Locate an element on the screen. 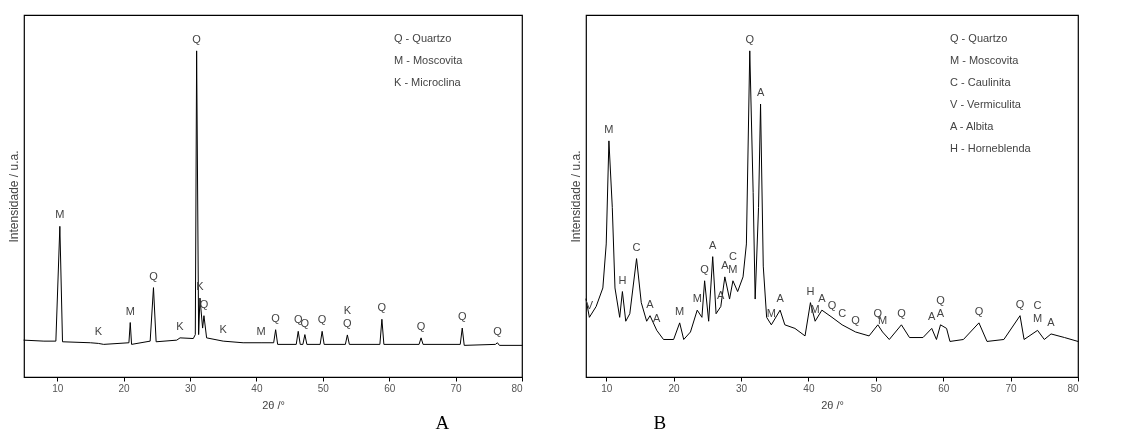 This screenshot has height=446, width=1128. annotation: A - Albita is located at coordinates (972, 126).